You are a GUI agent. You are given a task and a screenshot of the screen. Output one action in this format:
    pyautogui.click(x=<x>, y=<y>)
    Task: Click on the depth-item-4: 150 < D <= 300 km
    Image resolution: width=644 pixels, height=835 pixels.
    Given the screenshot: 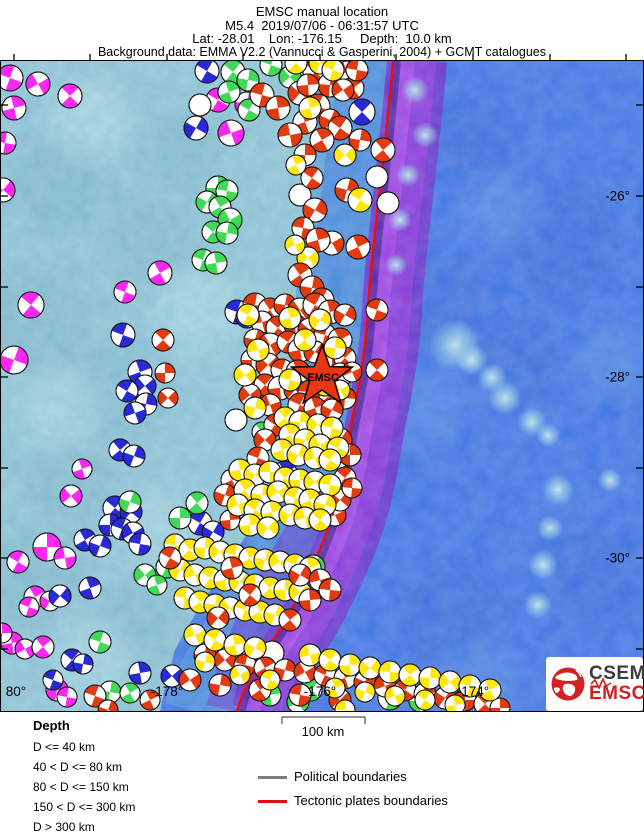 What is the action you would take?
    pyautogui.click(x=84, y=807)
    